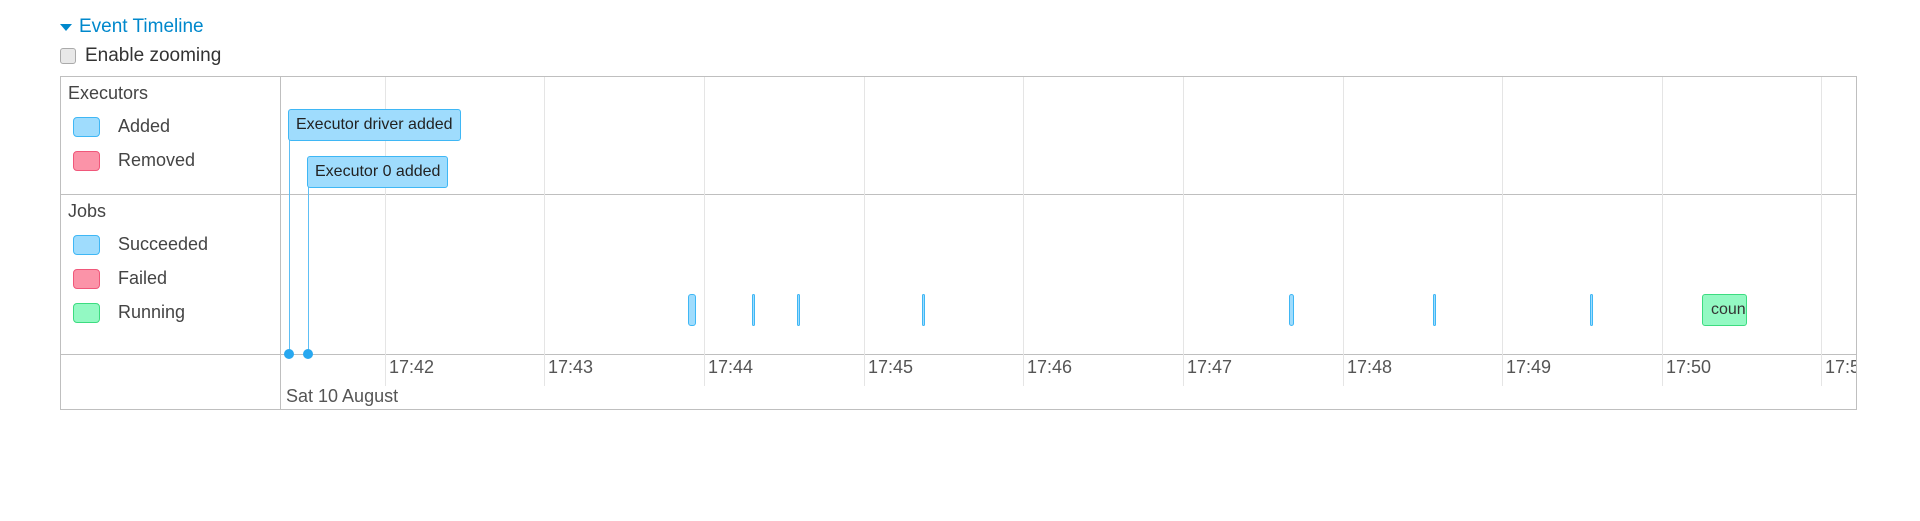  I want to click on enable-zooming-control: Enable zooming, so click(140, 56).